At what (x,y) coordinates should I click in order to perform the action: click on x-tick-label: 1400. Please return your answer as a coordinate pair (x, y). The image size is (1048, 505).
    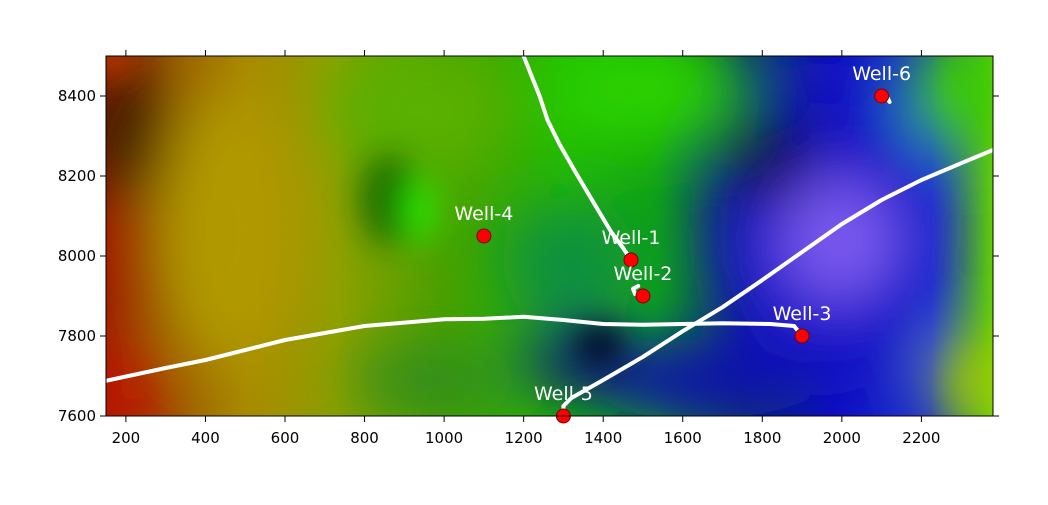
    Looking at the image, I should click on (603, 438).